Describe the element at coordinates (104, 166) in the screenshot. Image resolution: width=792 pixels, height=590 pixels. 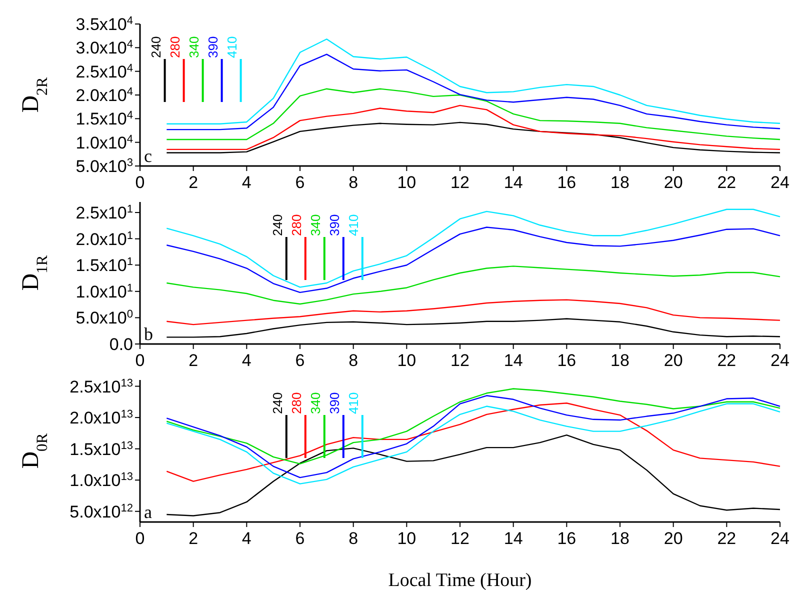
I see `y-tick-label: 5.0x10$^{3}$` at that location.